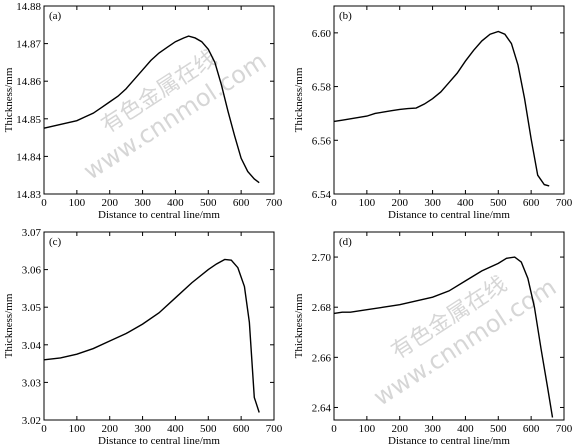 The image size is (574, 448). Describe the element at coordinates (28, 195) in the screenshot. I see `y-tick-label: 14.83` at that location.